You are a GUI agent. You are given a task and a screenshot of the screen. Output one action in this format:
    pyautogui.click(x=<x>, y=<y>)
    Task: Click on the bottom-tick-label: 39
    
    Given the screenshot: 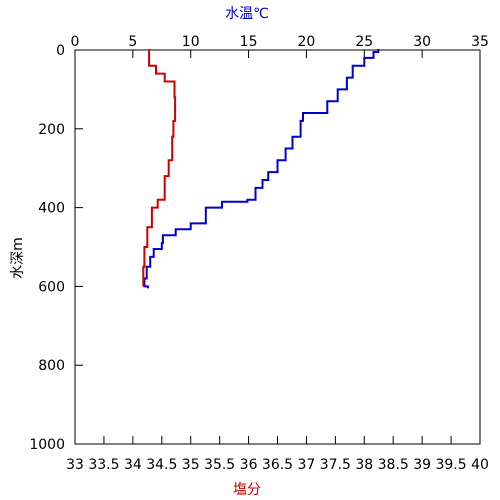 What is the action you would take?
    pyautogui.click(x=422, y=465)
    